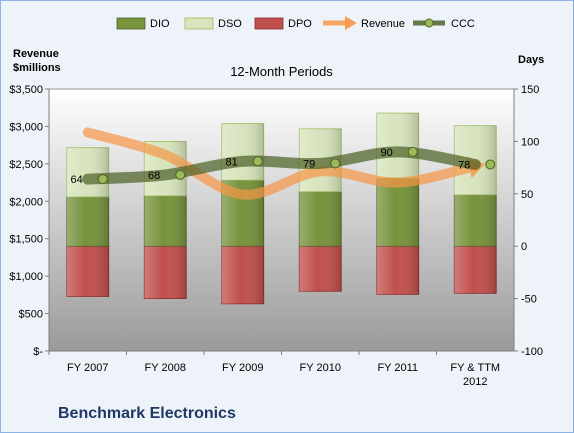 The width and height of the screenshot is (574, 433). What do you see at coordinates (429, 23) in the screenshot?
I see `legend-swatch-marker` at bounding box center [429, 23].